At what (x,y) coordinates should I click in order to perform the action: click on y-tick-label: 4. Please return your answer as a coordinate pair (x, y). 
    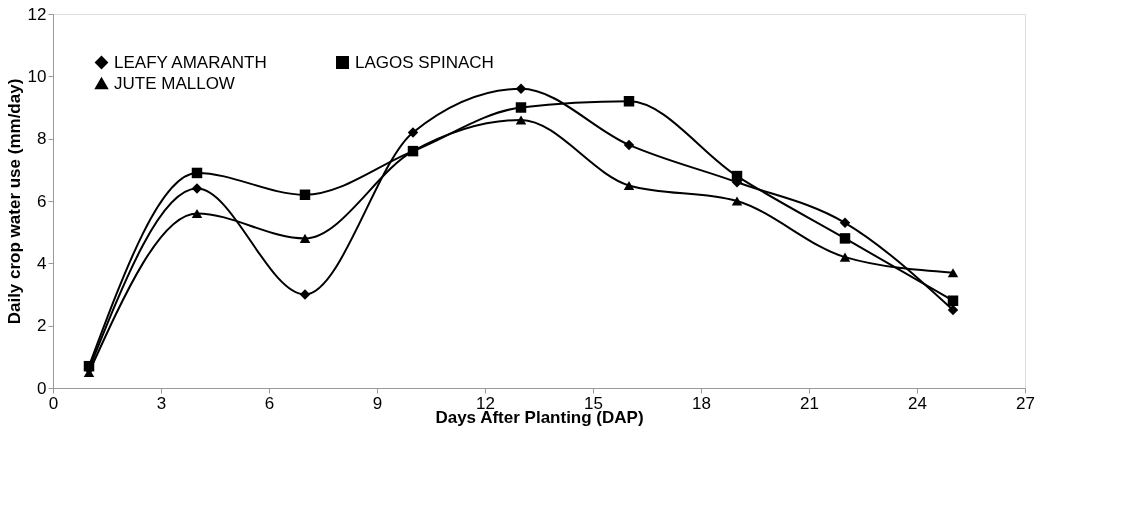
    Looking at the image, I should click on (42, 263).